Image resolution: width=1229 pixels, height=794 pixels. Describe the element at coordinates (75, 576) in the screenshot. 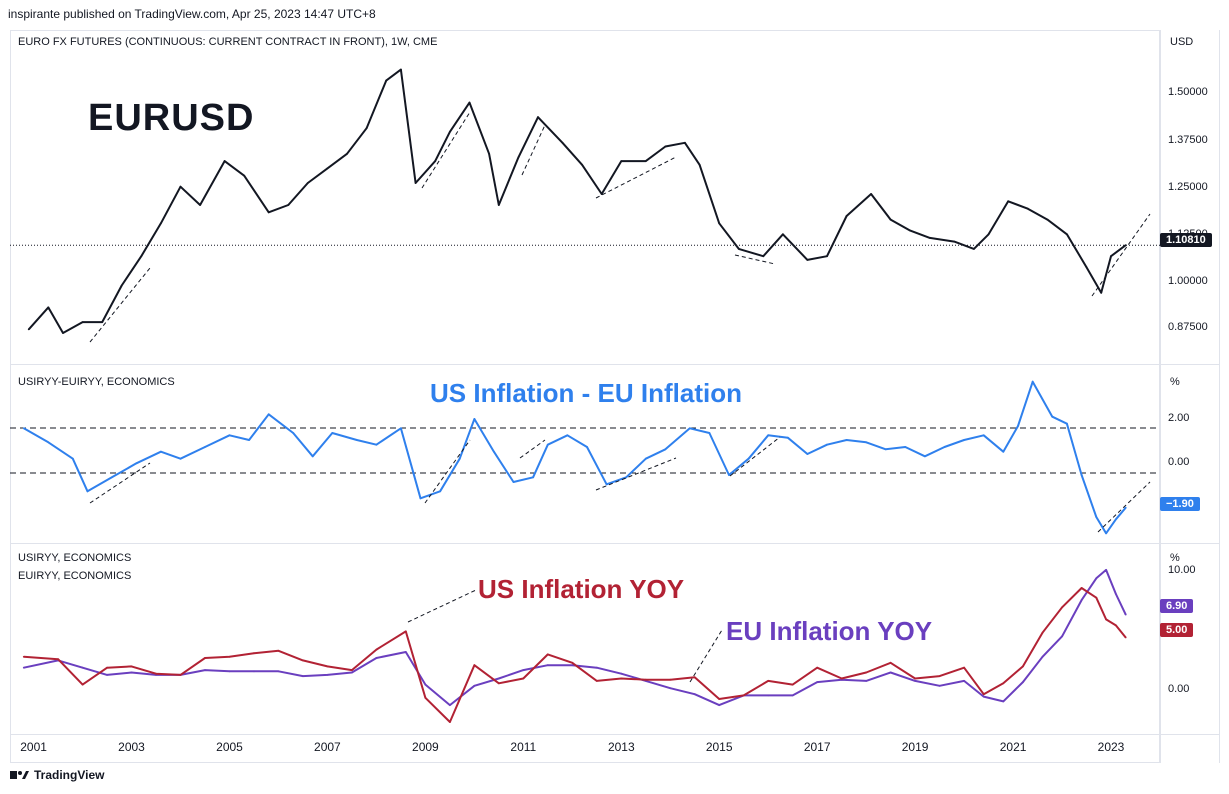

I see `eu-symbol-label: EUIRYY, ECONOMICS` at that location.